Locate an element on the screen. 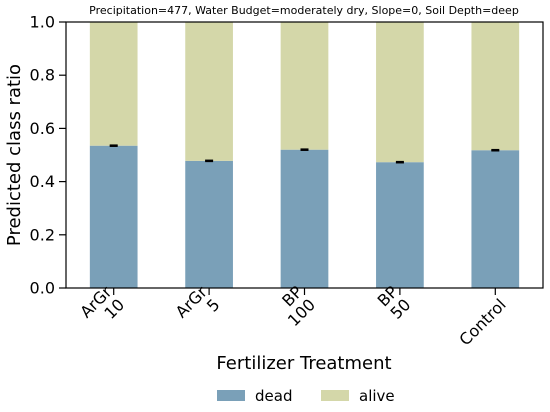 The image size is (550, 412). legend-swatch-dead is located at coordinates (231, 395).